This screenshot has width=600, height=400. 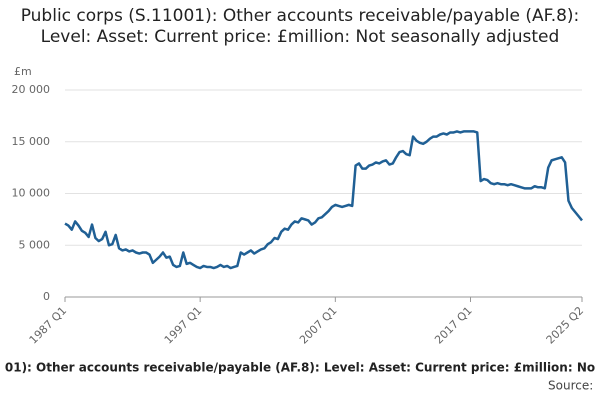 What do you see at coordinates (48, 325) in the screenshot?
I see `x-tick-label: 1987 Q1` at bounding box center [48, 325].